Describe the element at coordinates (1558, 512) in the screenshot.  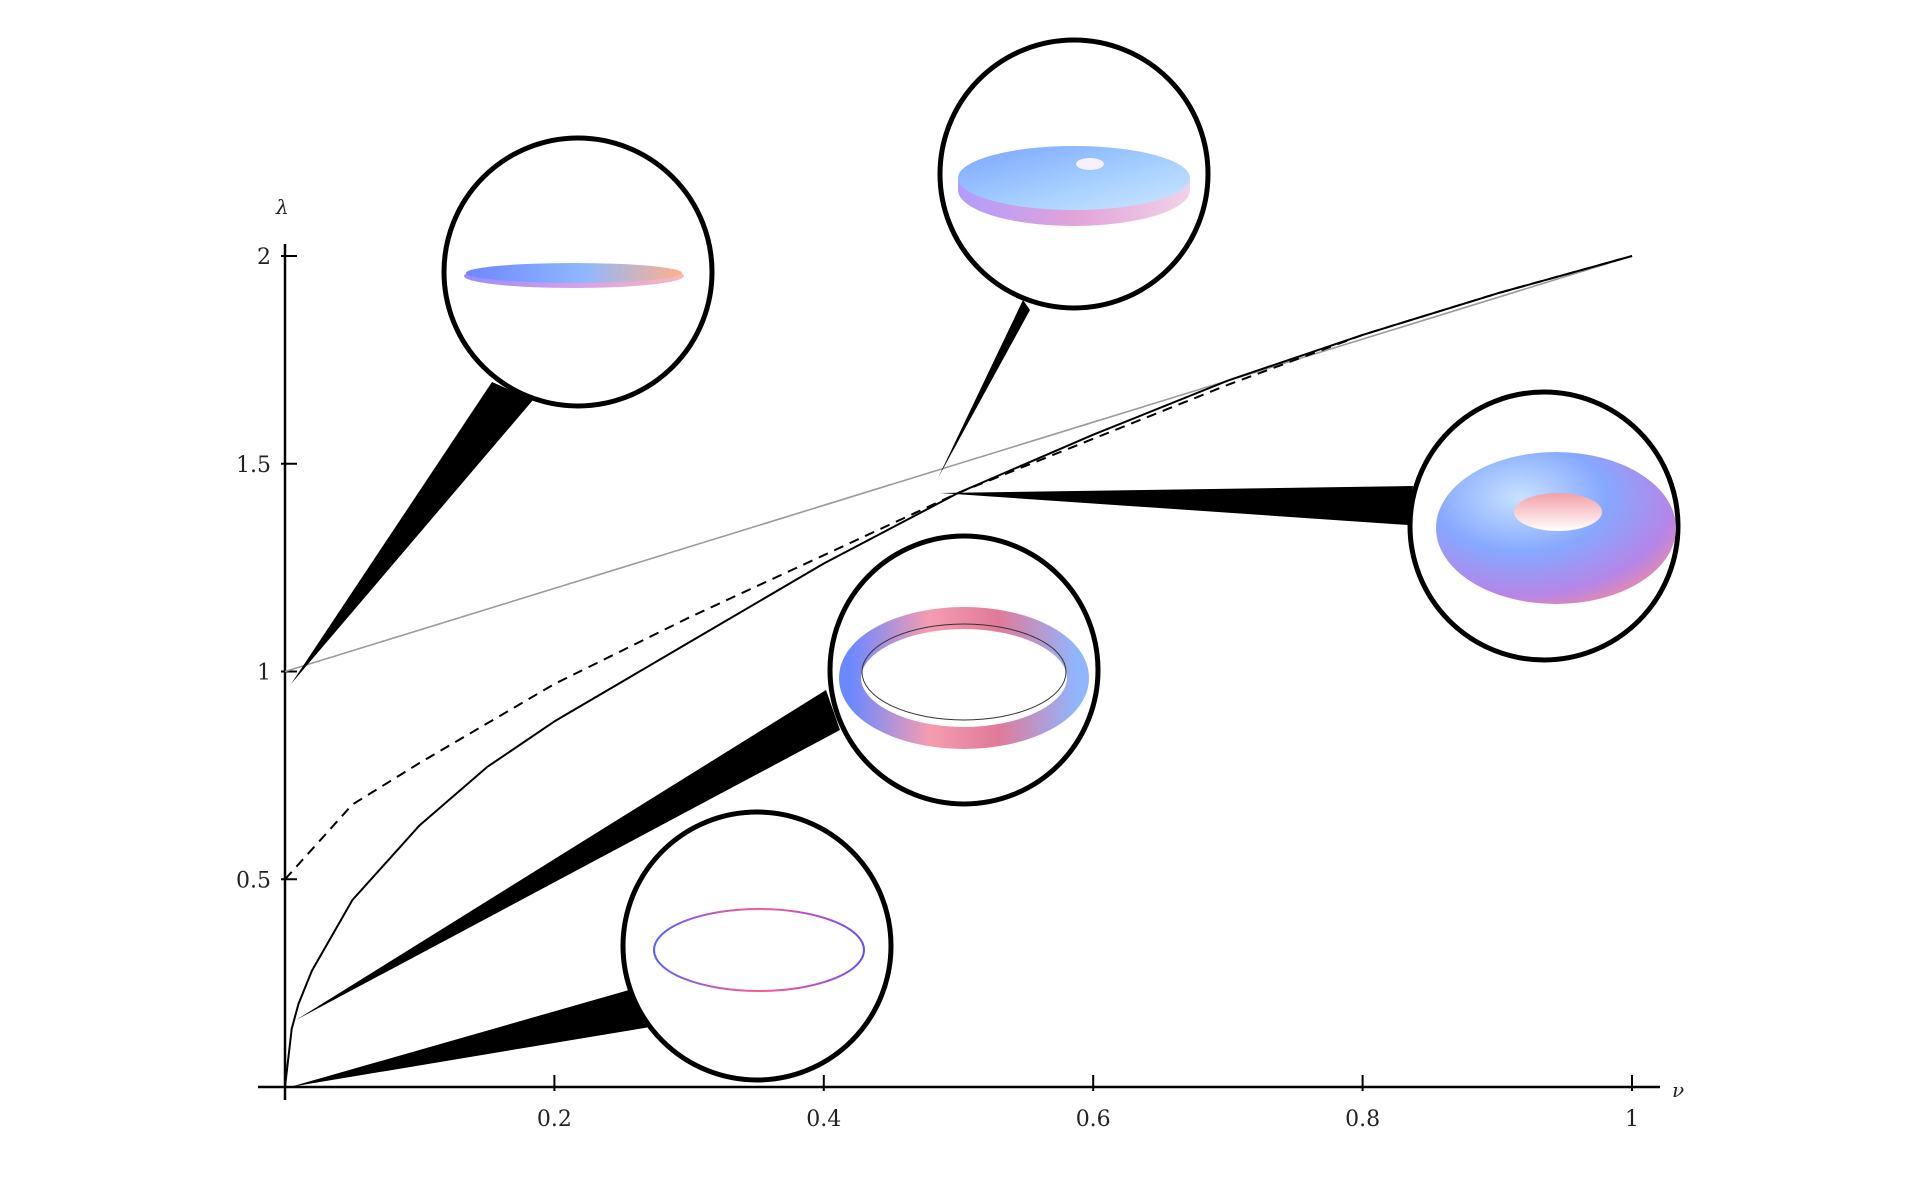
I see `fat-torus-hole` at that location.